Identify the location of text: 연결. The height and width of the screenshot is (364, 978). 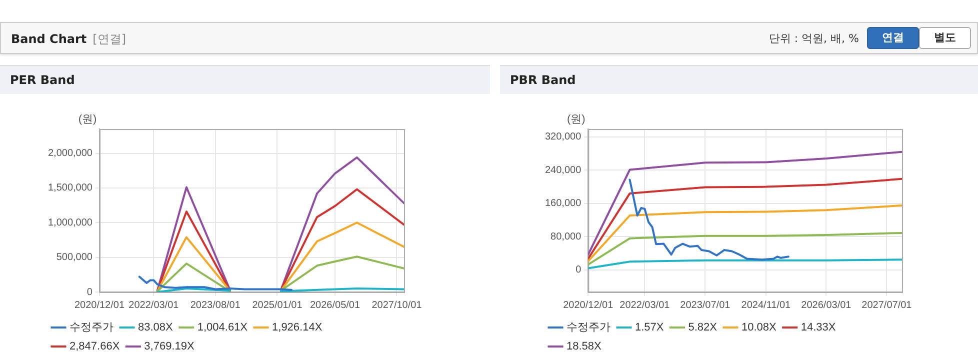
(893, 38).